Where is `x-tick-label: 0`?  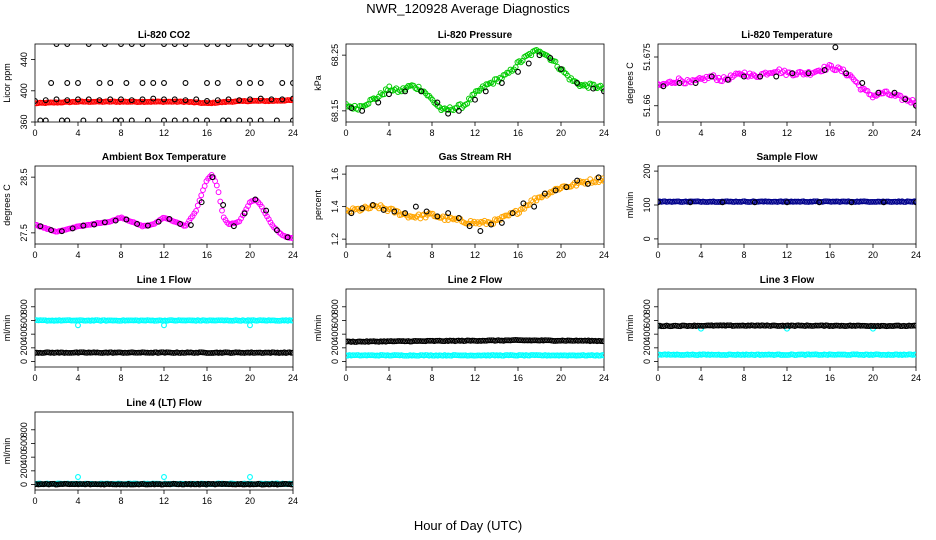
x-tick-label: 0 is located at coordinates (657, 378).